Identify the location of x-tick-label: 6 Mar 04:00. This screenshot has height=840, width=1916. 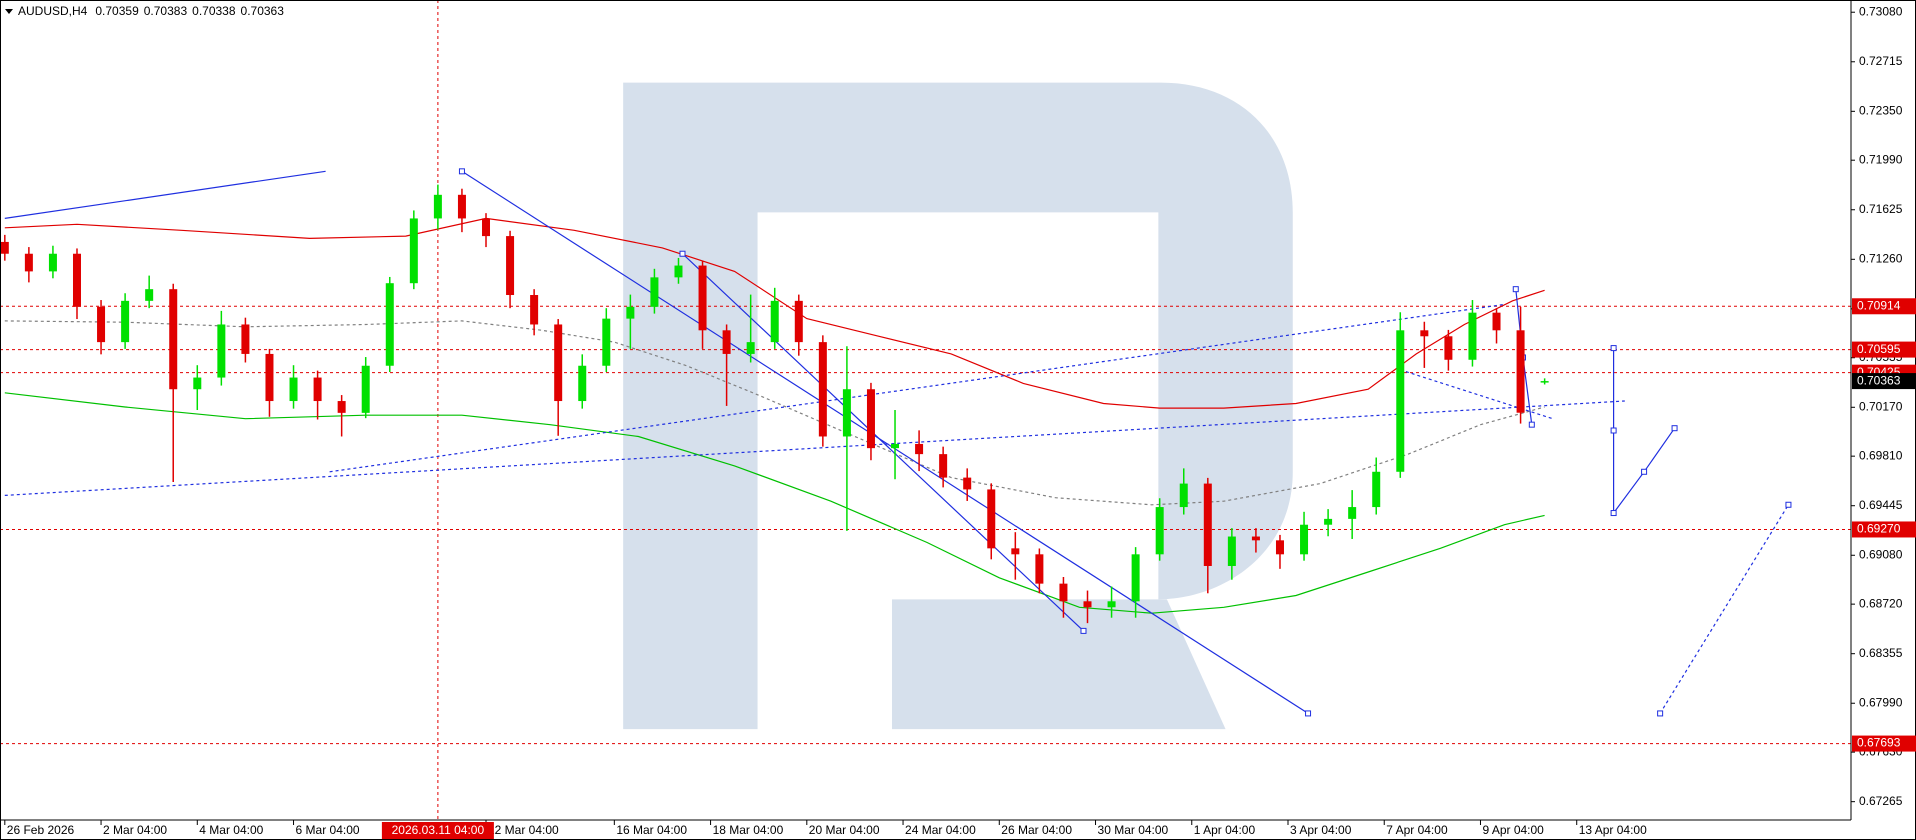
(328, 830).